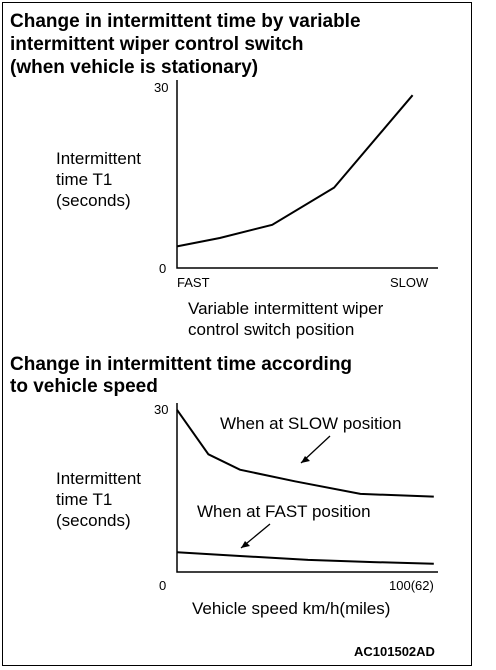 Image resolution: width=496 pixels, height=670 pixels. I want to click on chart-1-x-tick-slow: SLOW, so click(409, 282).